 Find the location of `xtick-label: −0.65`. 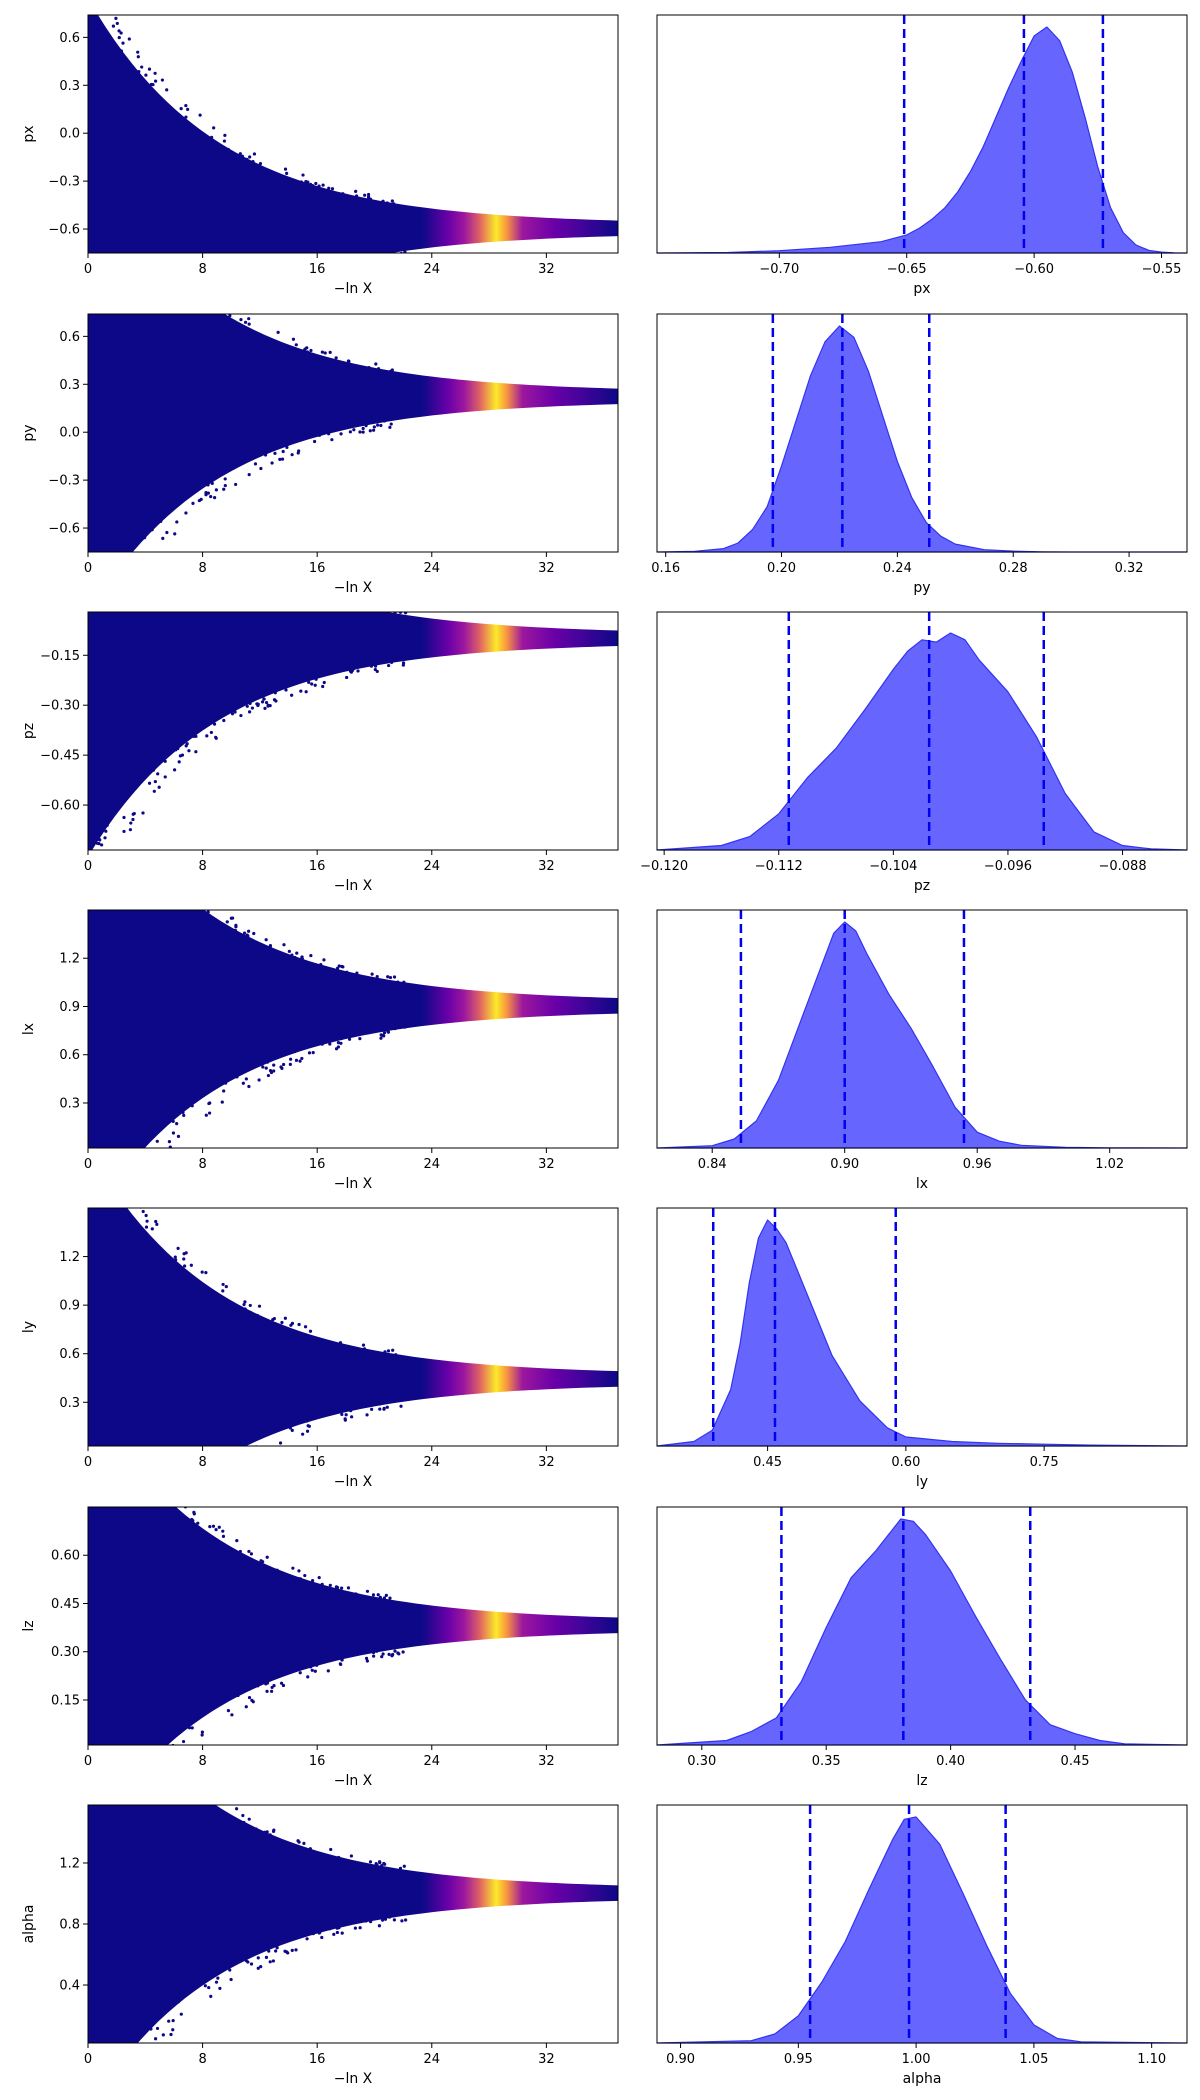

xtick-label: −0.65 is located at coordinates (907, 269).